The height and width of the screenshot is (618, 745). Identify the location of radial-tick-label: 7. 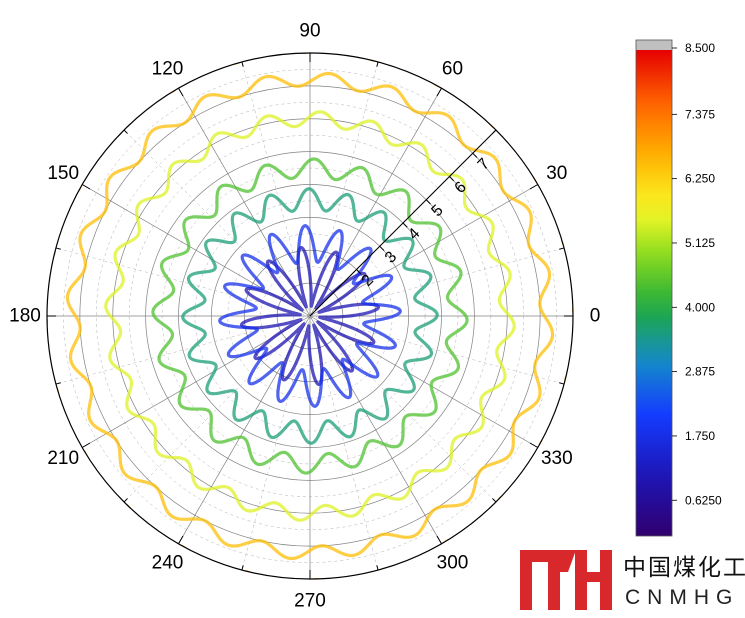
(484, 164).